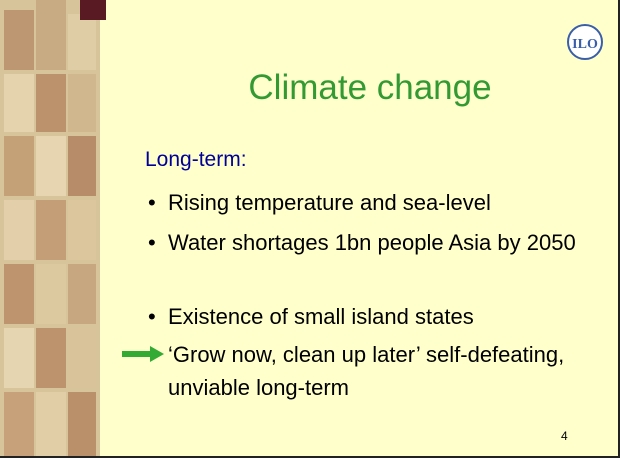 The image size is (620, 462). What do you see at coordinates (143, 354) in the screenshot?
I see `arrow` at bounding box center [143, 354].